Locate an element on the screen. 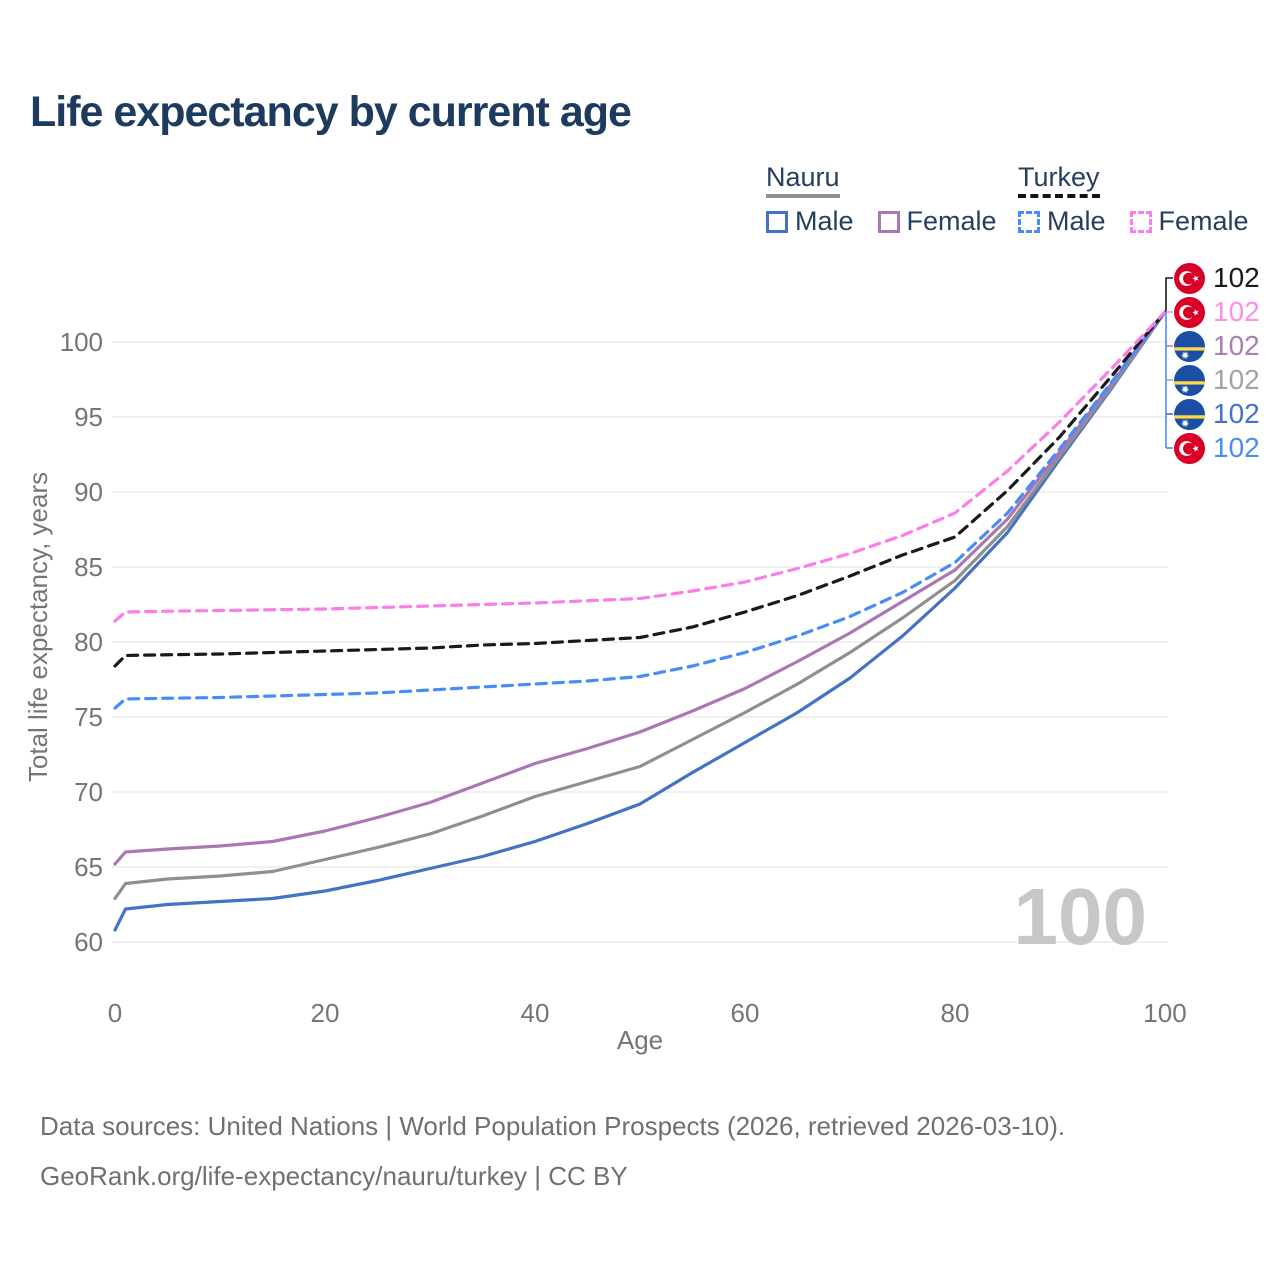 Image resolution: width=1280 pixels, height=1280 pixels. legend-country-nauru: Nauru is located at coordinates (803, 180).